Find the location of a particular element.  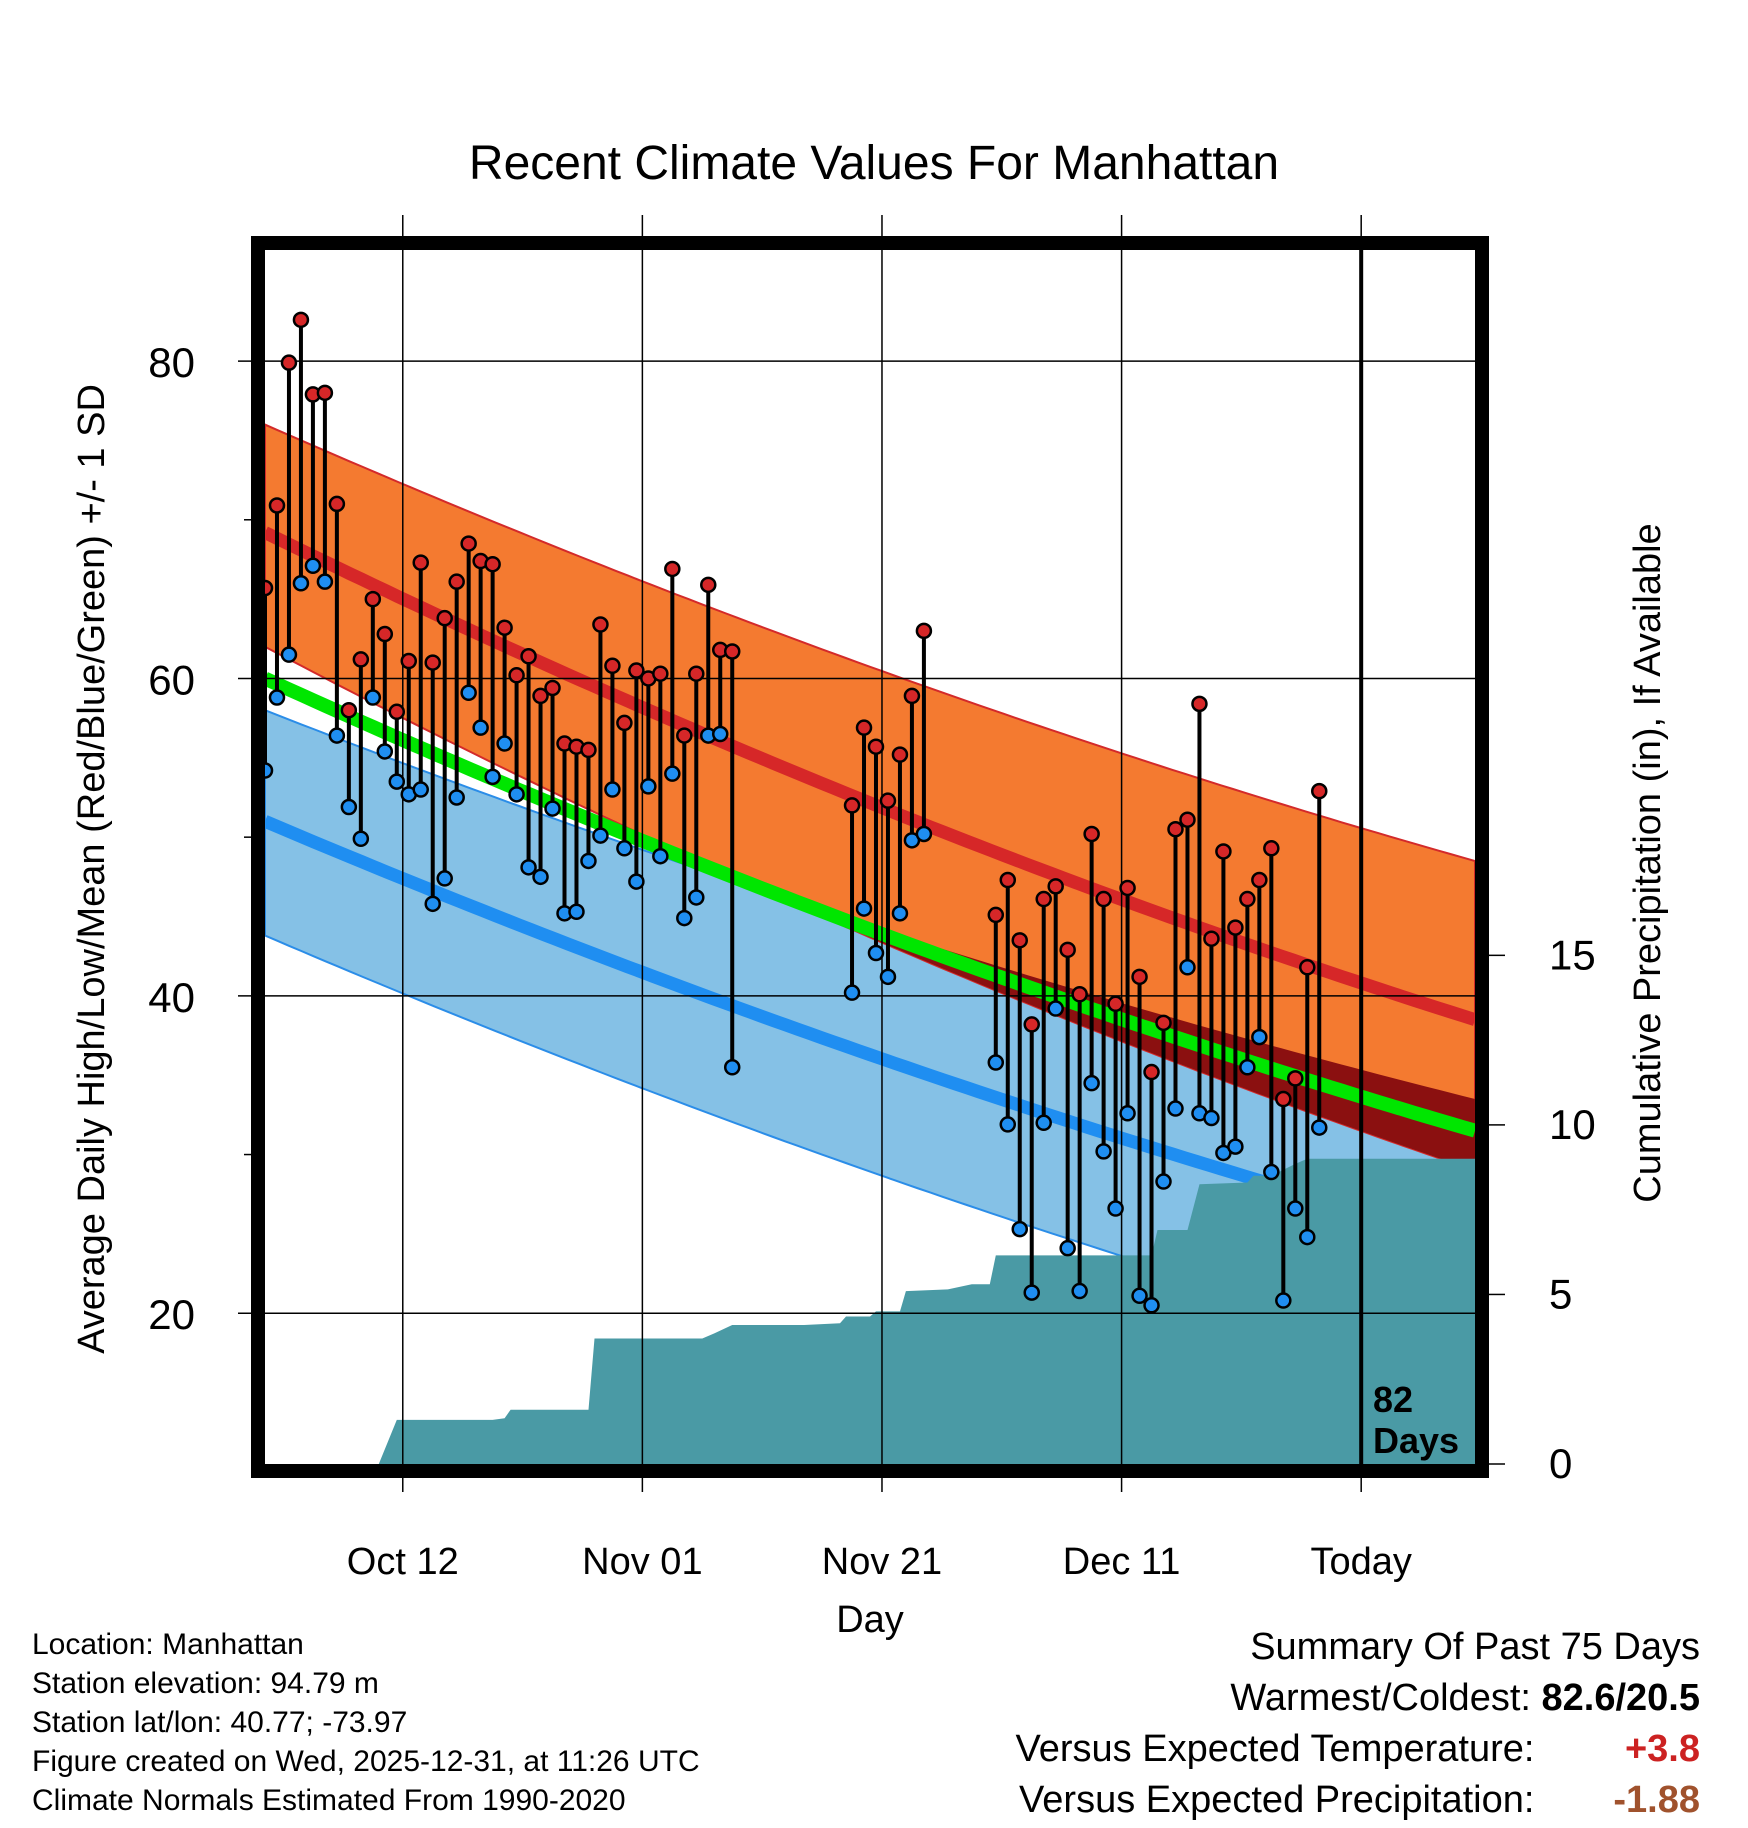

summary-warmest-row: Warmest/Coldest: 82.6/20.5 is located at coordinates (1358, 1698).